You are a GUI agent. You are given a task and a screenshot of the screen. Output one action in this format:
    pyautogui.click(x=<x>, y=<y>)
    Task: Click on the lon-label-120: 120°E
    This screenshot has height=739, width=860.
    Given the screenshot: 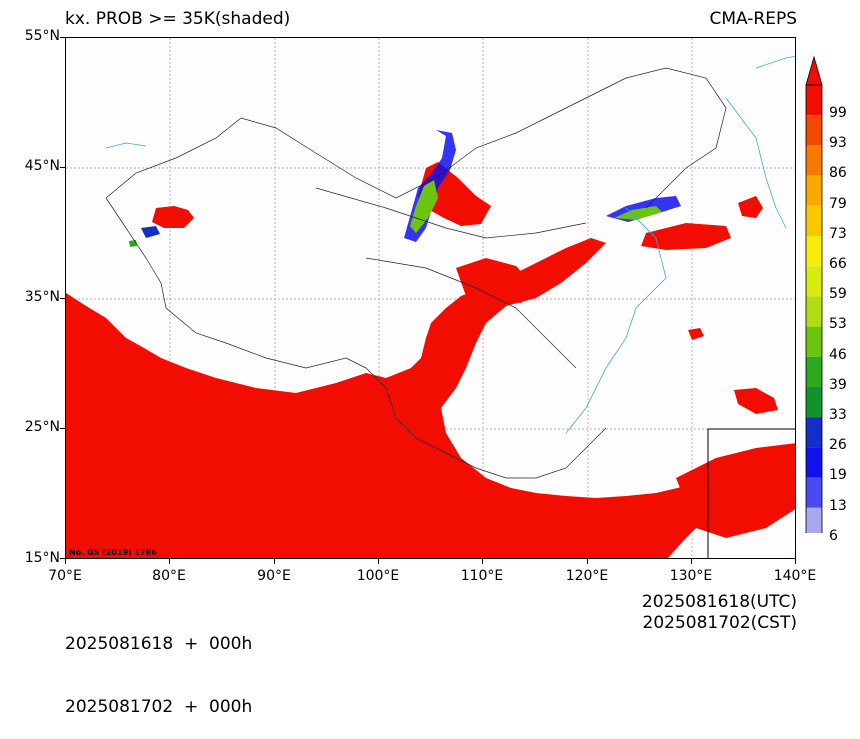 What is the action you would take?
    pyautogui.click(x=587, y=576)
    